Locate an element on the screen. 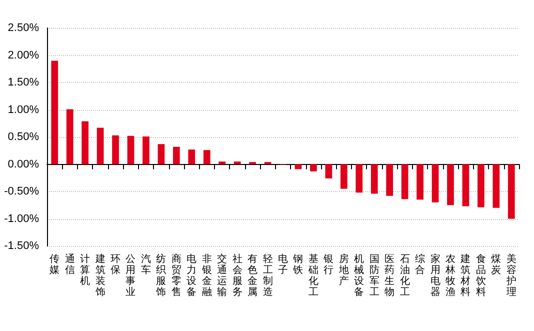 The height and width of the screenshot is (331, 534). y-tick-label: 0.00% is located at coordinates (24, 164).